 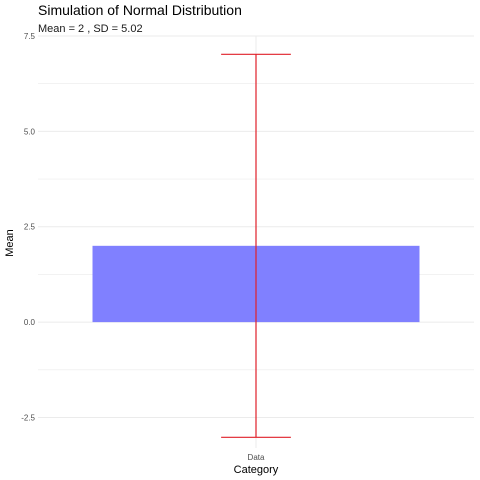 I want to click on x-axis-ticks: Data, so click(x=256, y=457).